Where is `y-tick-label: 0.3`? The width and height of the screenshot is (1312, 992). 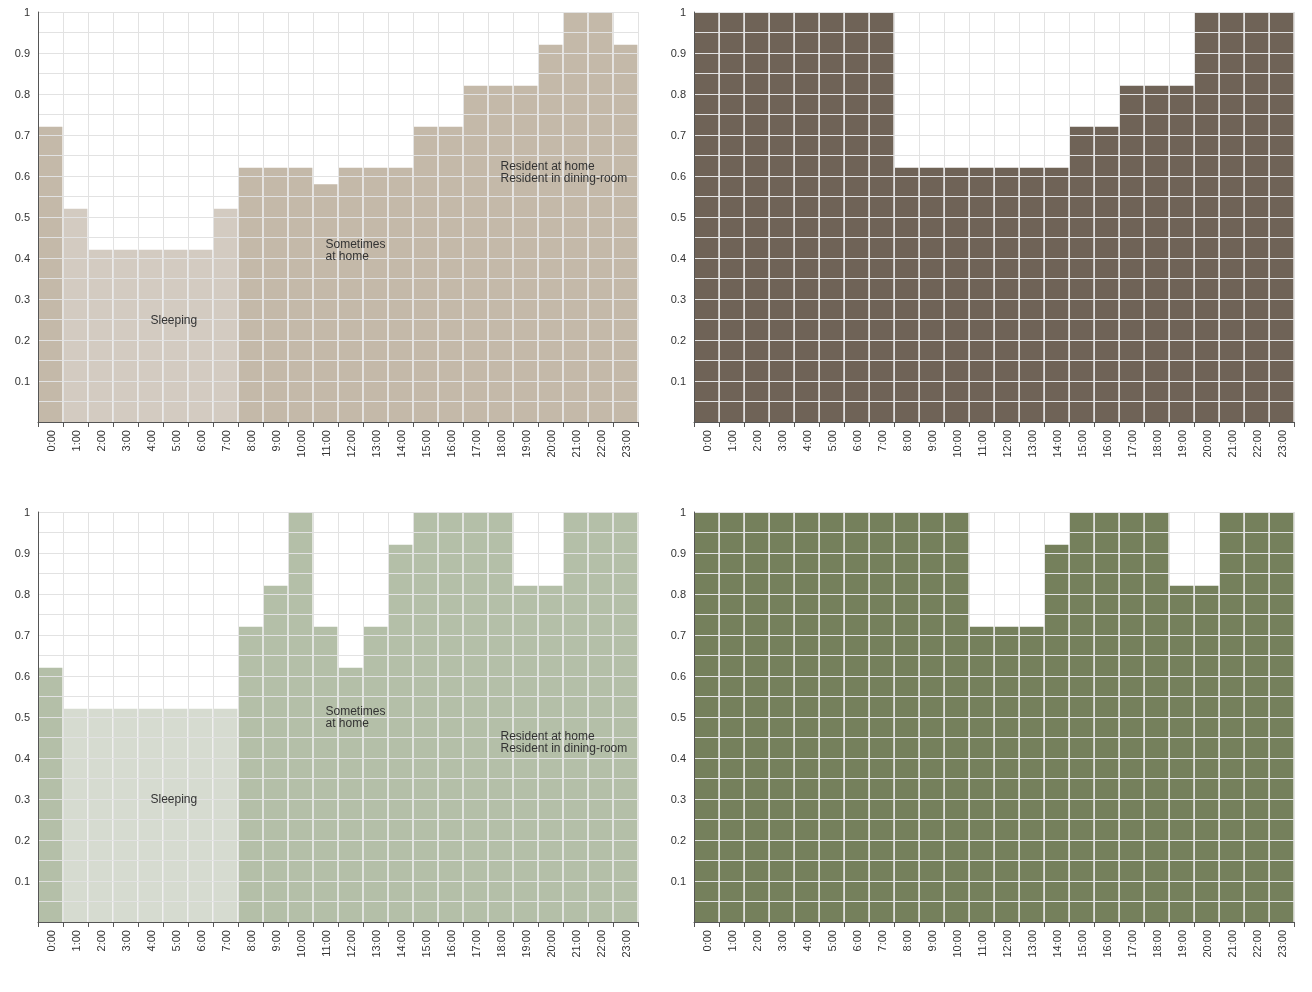 y-tick-label: 0.3 is located at coordinates (678, 299).